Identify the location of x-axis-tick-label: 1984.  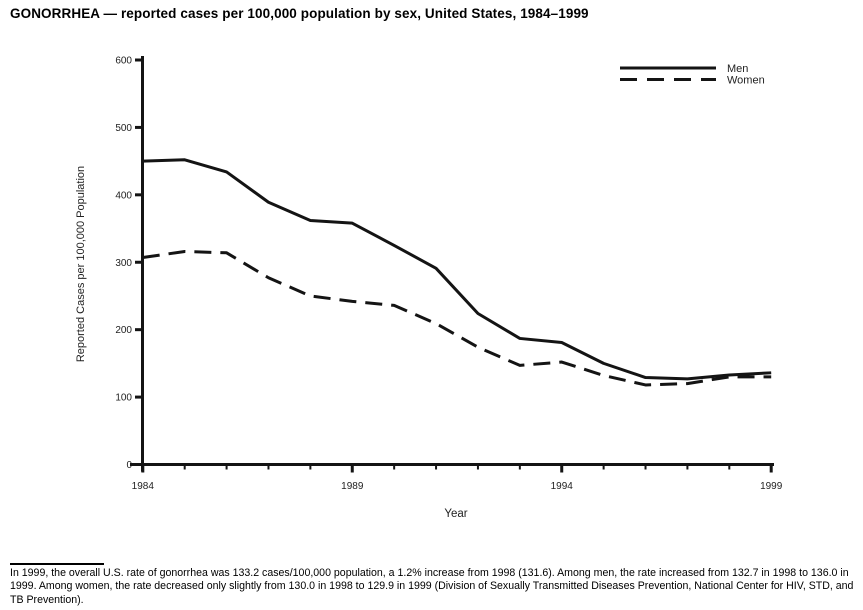
(143, 486).